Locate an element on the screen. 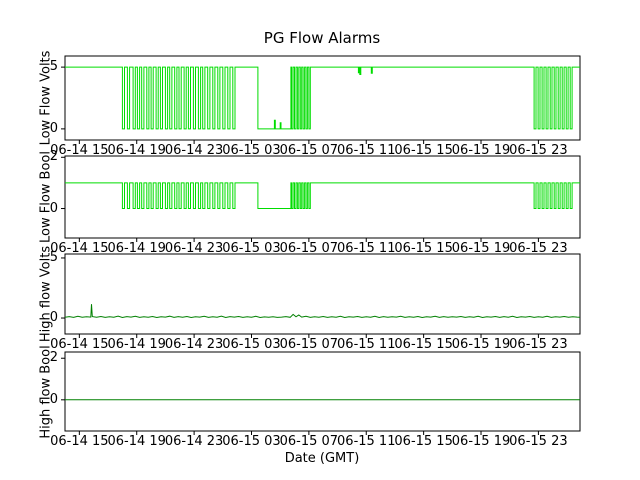 This screenshot has height=480, width=640. y-axis-label-low-flow-bool: Low Flow Bool is located at coordinates (46, 197).